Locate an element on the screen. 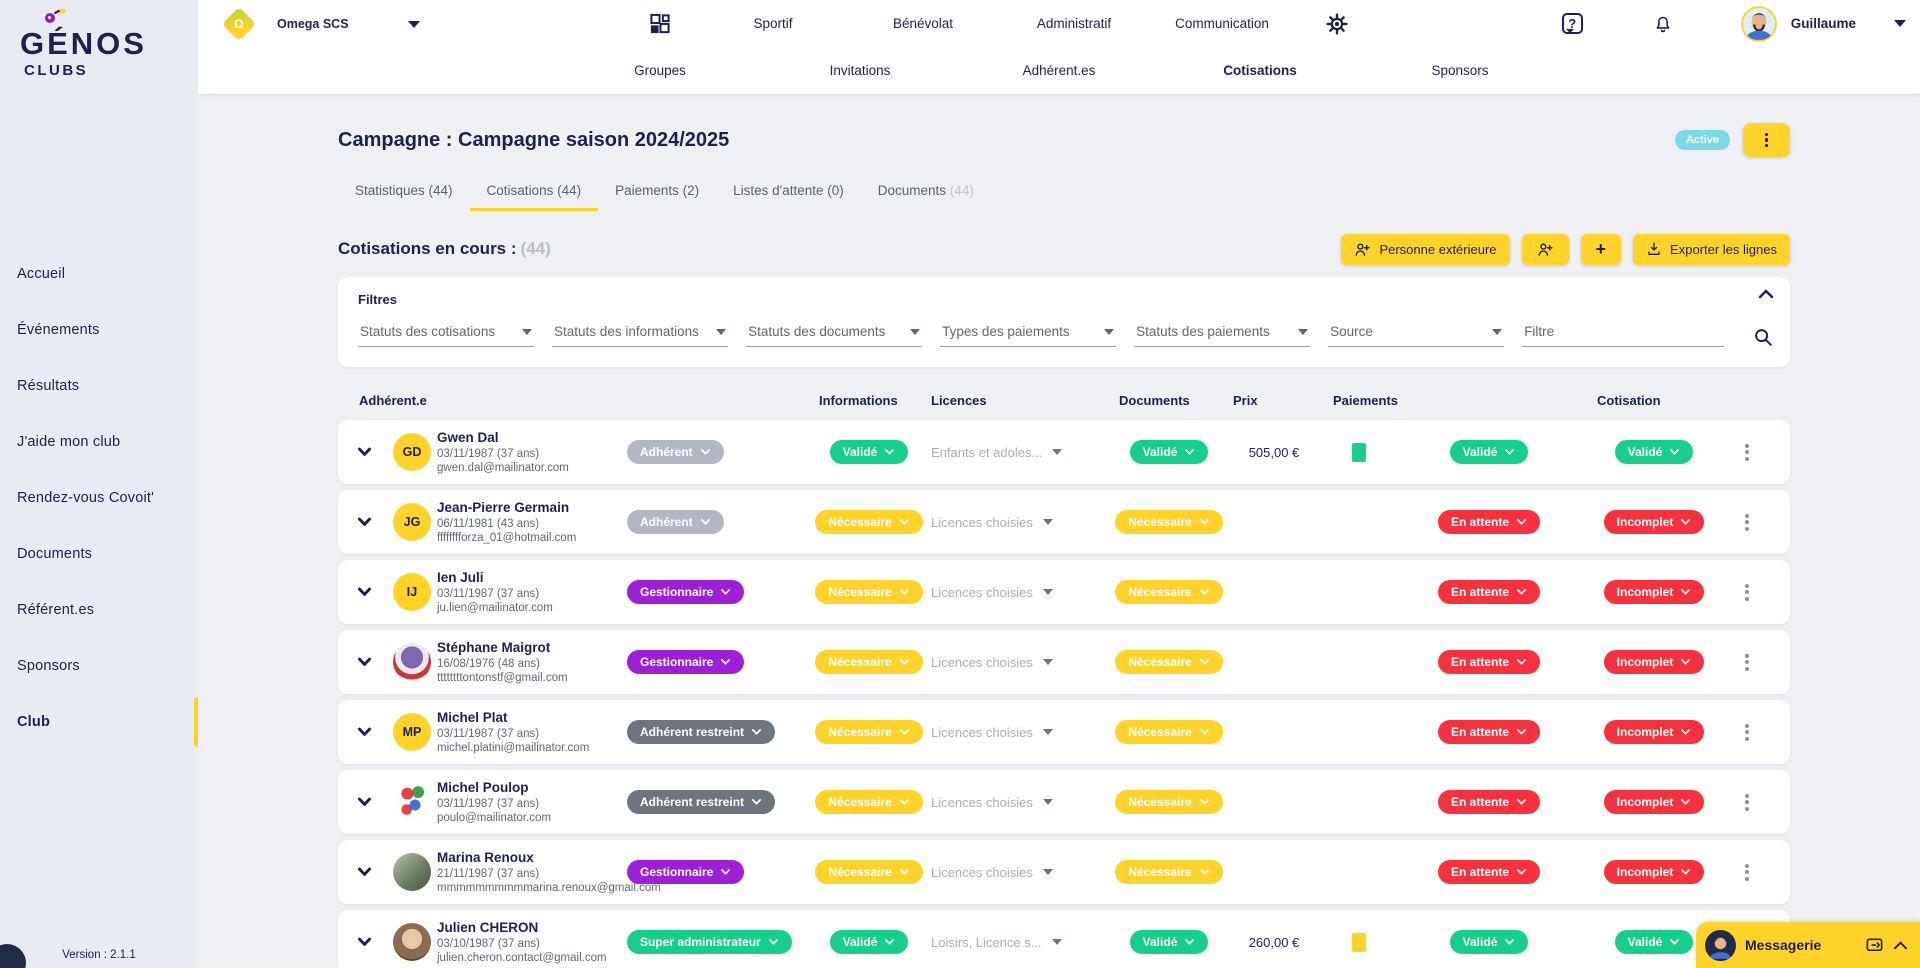 This screenshot has width=1920, height=968. nav-item-bénévolat: Bénévolat is located at coordinates (923, 23).